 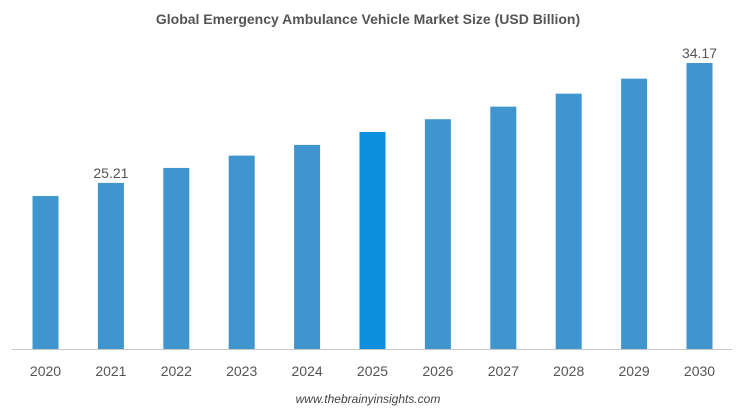 What do you see at coordinates (45, 371) in the screenshot?
I see `x-tick-label: 2020` at bounding box center [45, 371].